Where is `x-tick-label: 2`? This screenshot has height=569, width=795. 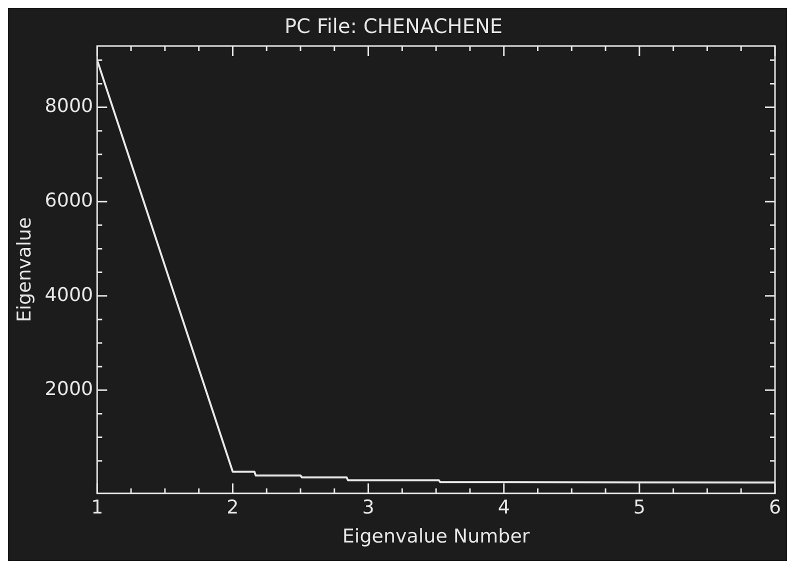 x-tick-label: 2 is located at coordinates (232, 507).